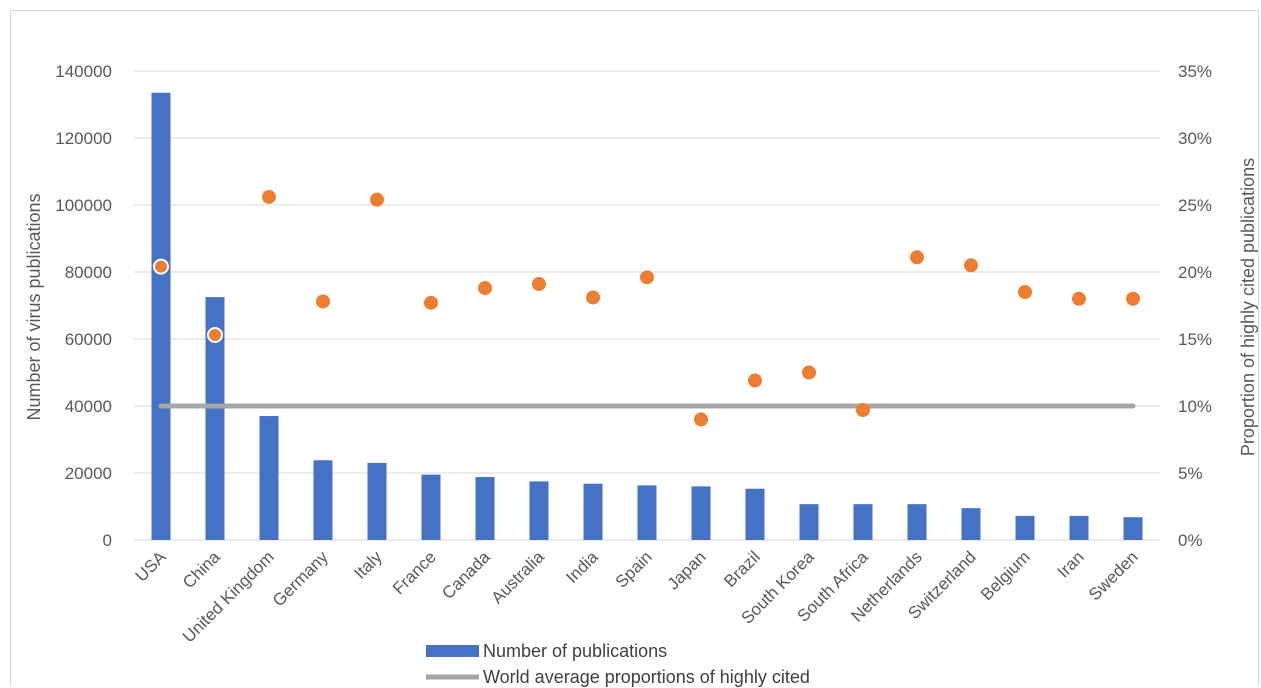 The height and width of the screenshot is (688, 1261). Describe the element at coordinates (201, 569) in the screenshot. I see `x-tick-label: China` at that location.